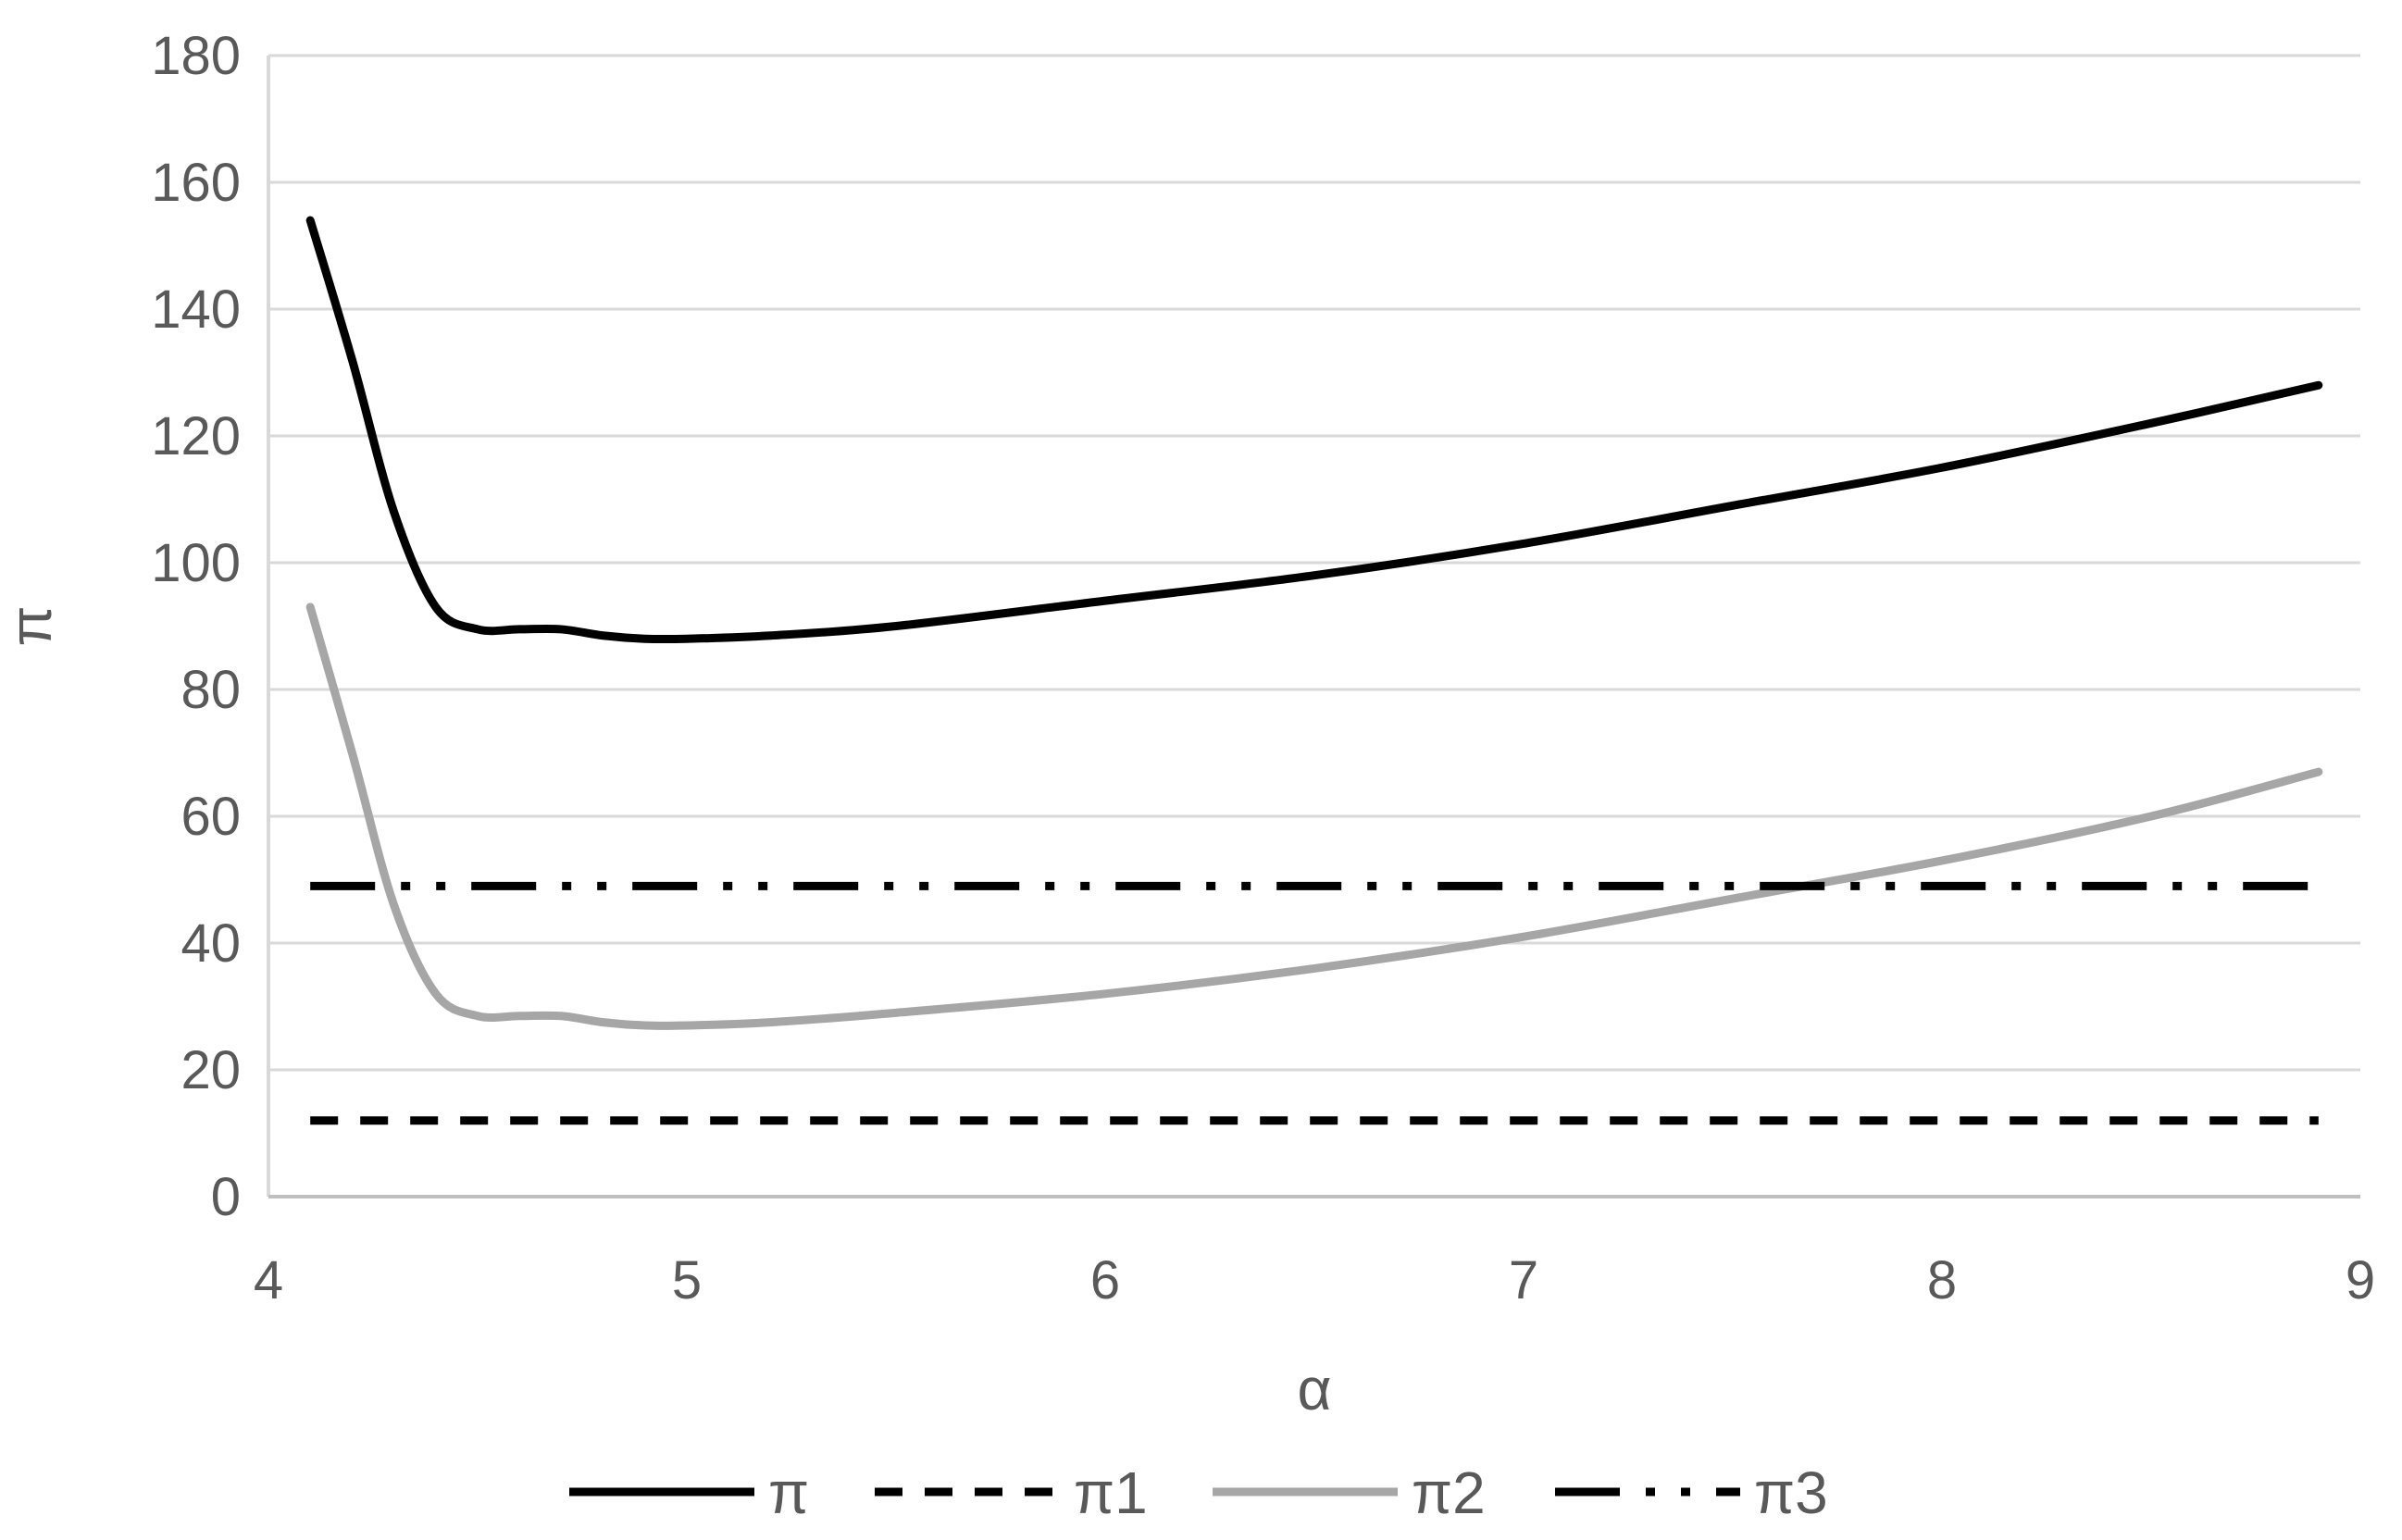 Image resolution: width=2402 pixels, height=1540 pixels. What do you see at coordinates (2360, 1280) in the screenshot?
I see `x-tick-label: 9` at bounding box center [2360, 1280].